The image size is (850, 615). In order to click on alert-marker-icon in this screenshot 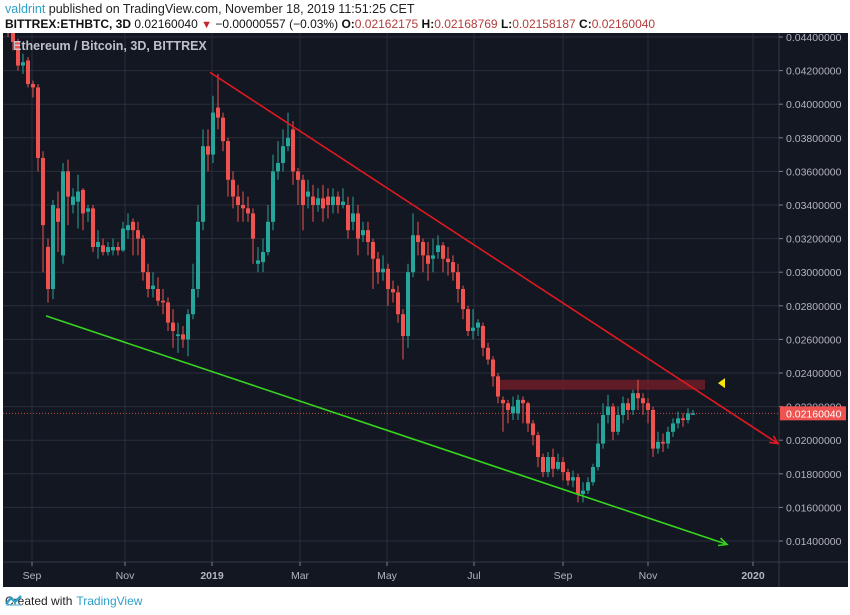, I will do `click(721, 383)`.